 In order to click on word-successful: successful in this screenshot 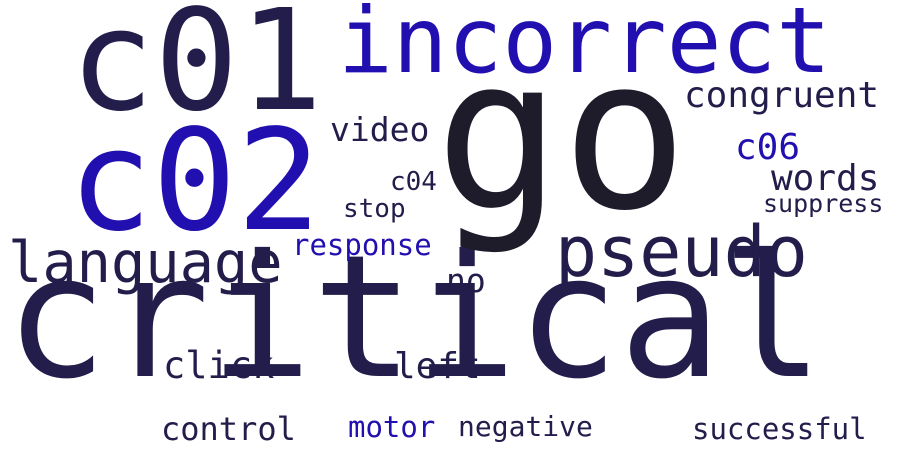, I will do `click(779, 429)`.